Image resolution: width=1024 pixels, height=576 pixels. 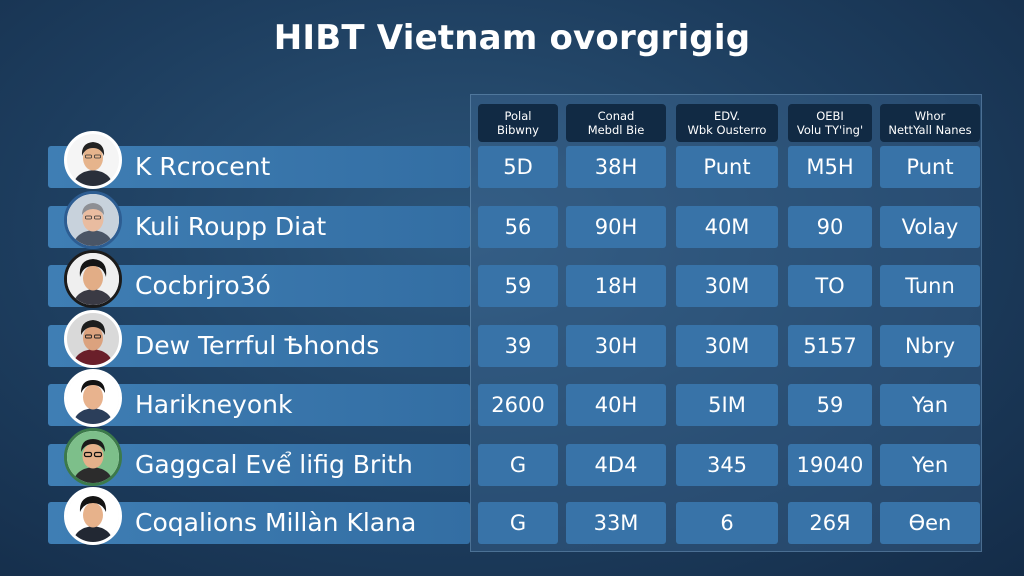 I want to click on column-header-2-line1: Conad, so click(x=616, y=116).